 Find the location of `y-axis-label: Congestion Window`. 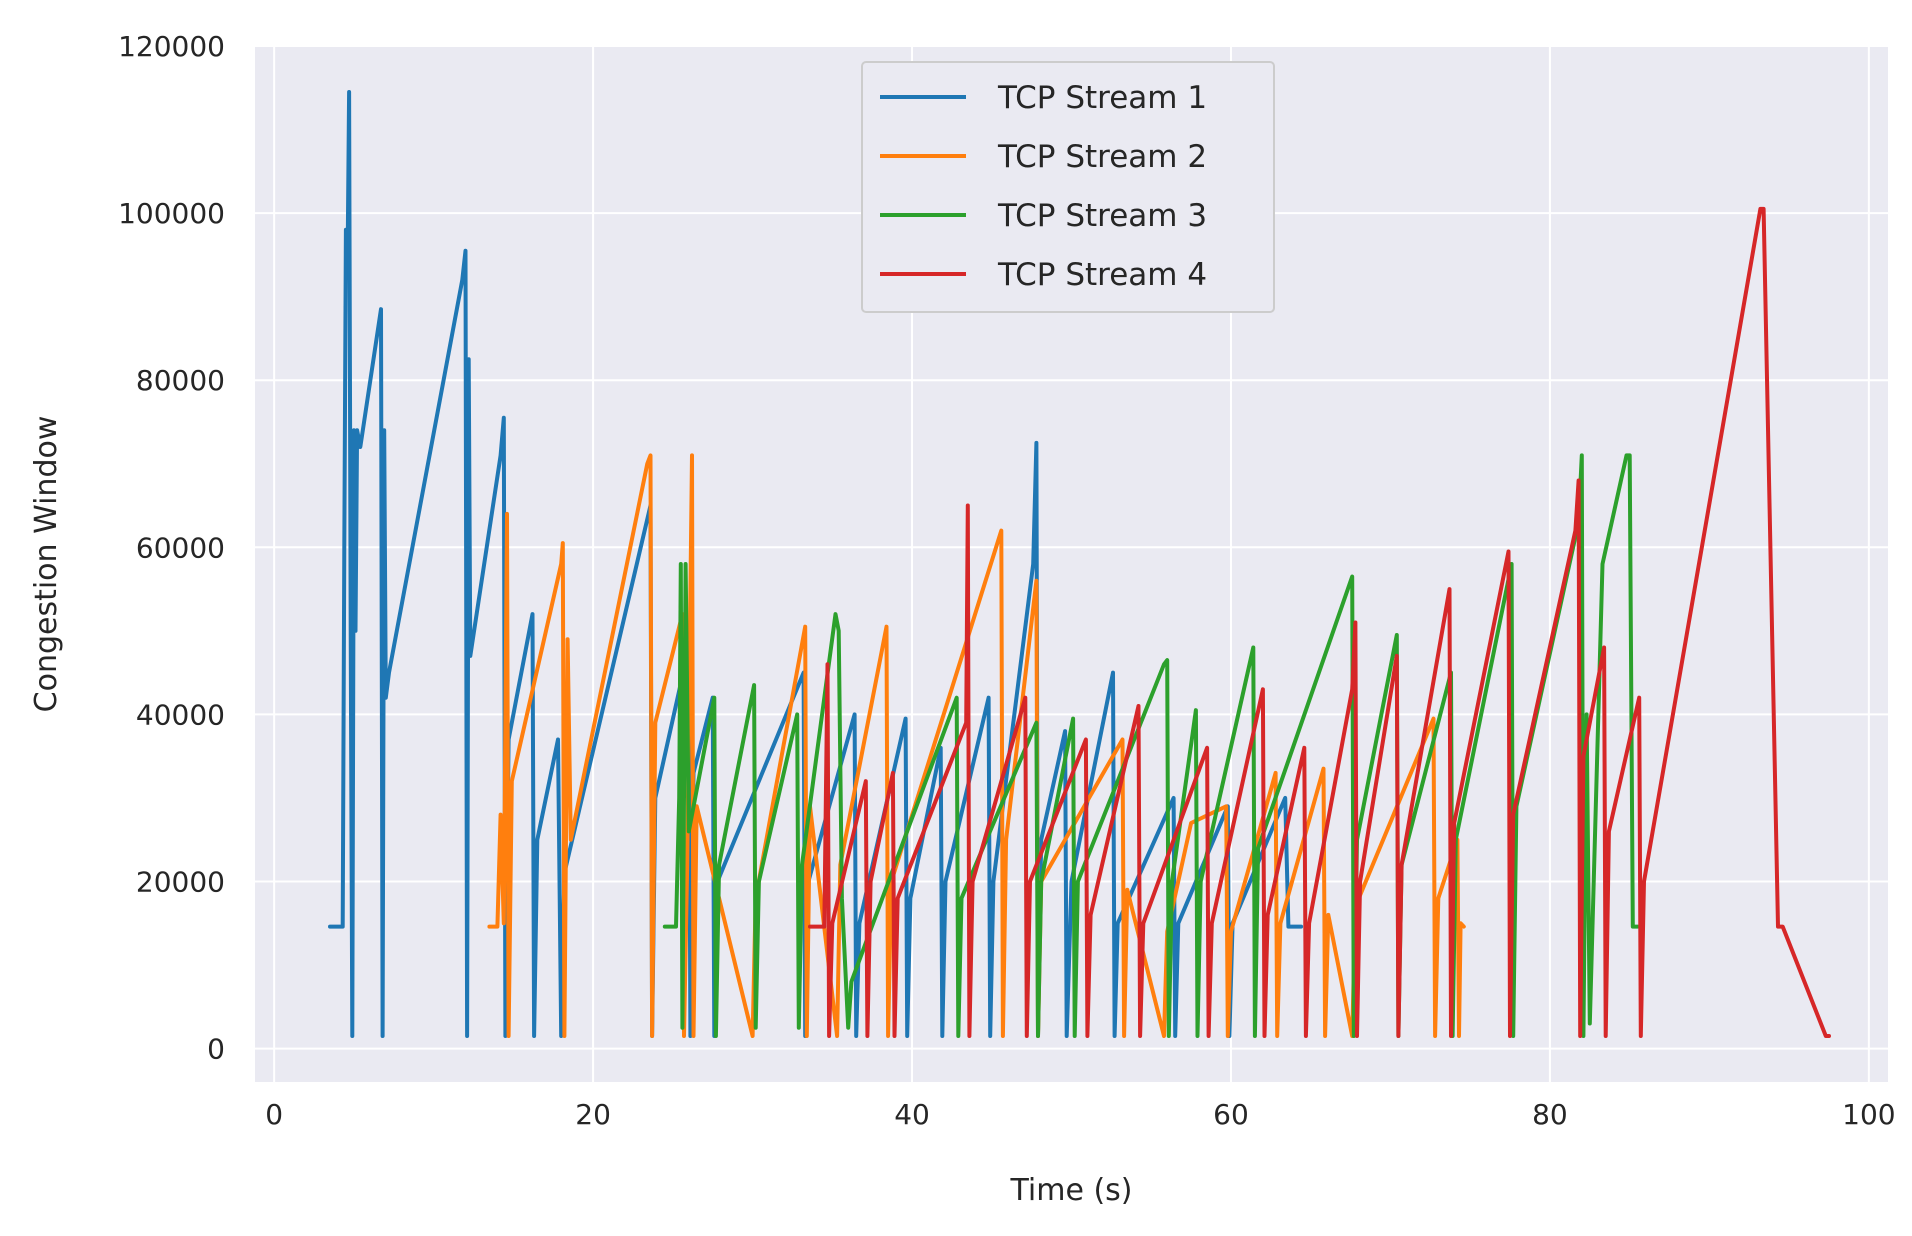

y-axis-label: Congestion Window is located at coordinates (46, 564).